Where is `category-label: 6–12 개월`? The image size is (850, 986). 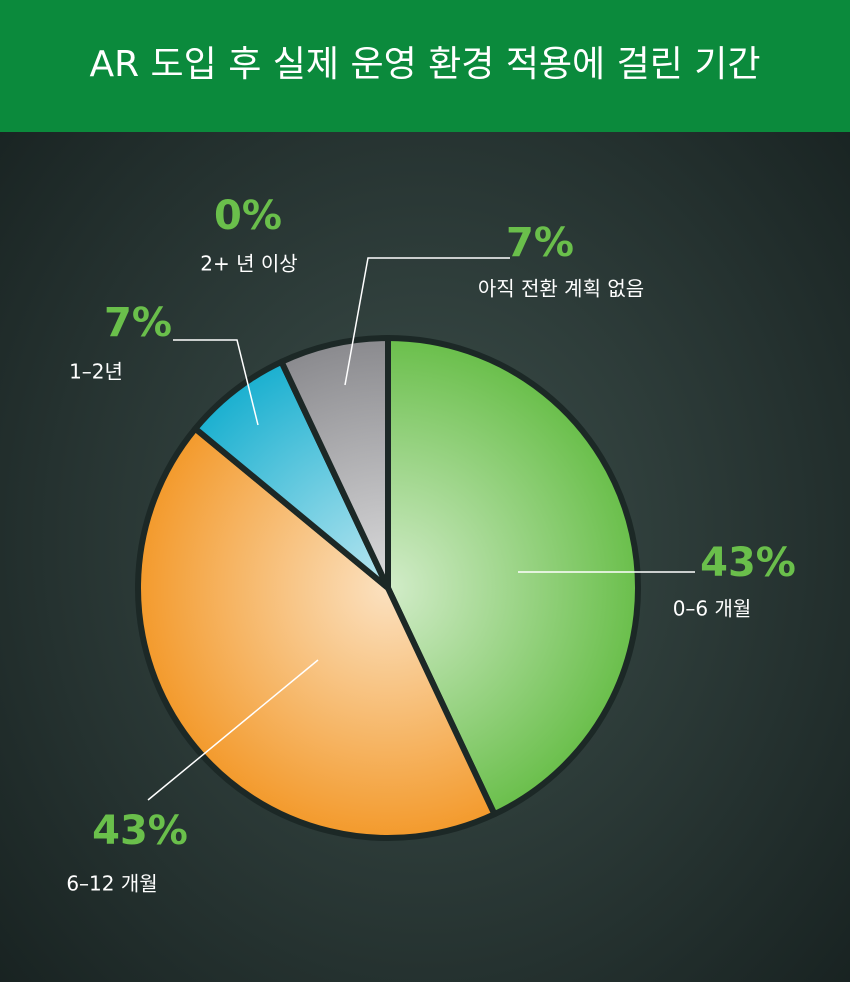
category-label: 6–12 개월 is located at coordinates (111, 884).